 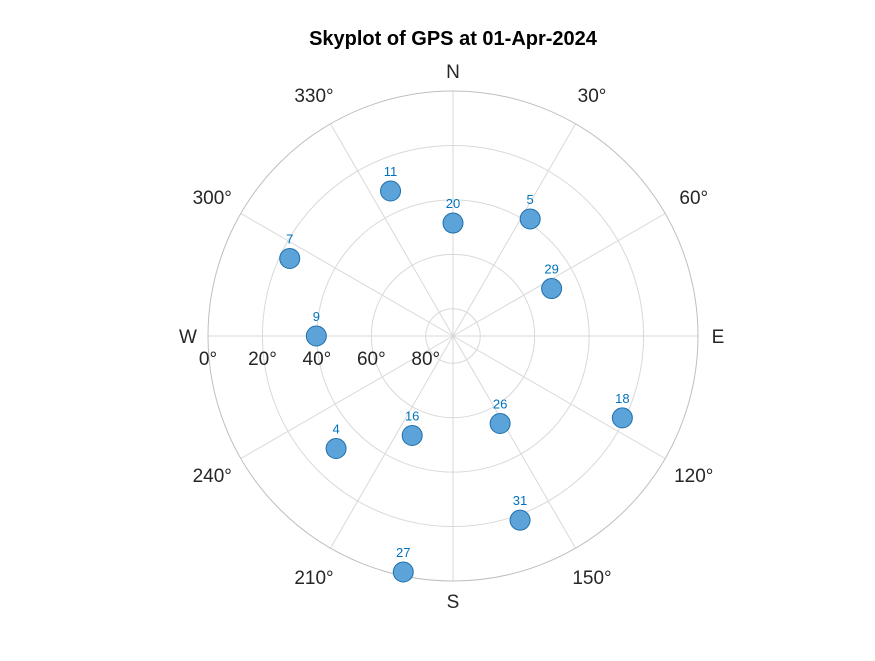 I want to click on satellite-prn-label-4: 4, so click(x=335, y=429).